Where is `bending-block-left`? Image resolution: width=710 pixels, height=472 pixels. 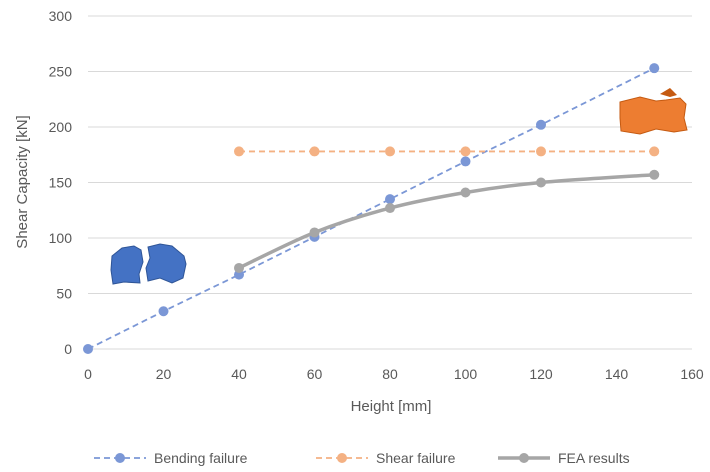
bending-block-left is located at coordinates (127, 265).